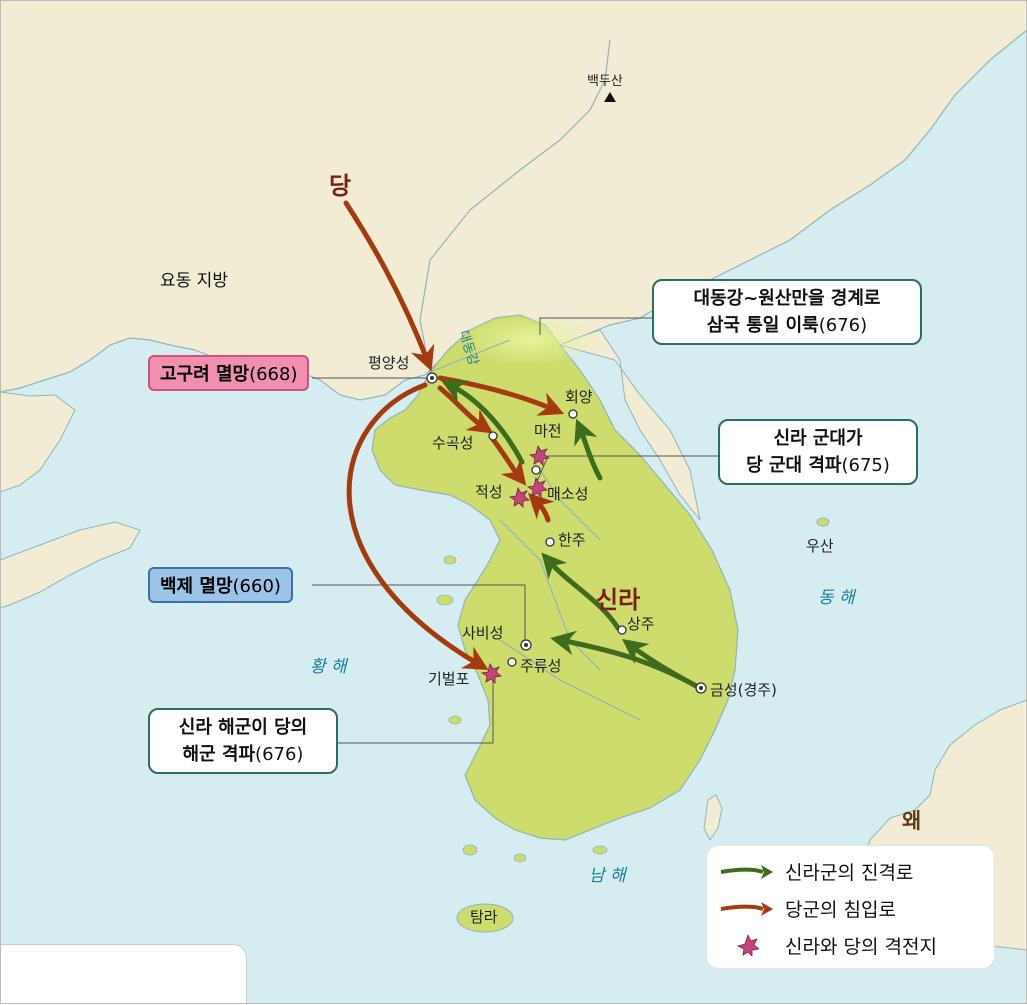  Describe the element at coordinates (912, 821) in the screenshot. I see `label-wae: 왜` at that location.